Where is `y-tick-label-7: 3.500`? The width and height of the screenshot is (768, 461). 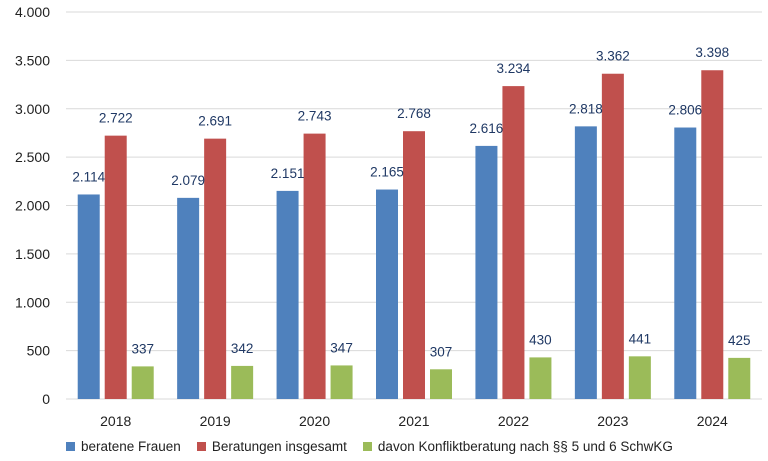
y-tick-label-7: 3.500 is located at coordinates (32, 60).